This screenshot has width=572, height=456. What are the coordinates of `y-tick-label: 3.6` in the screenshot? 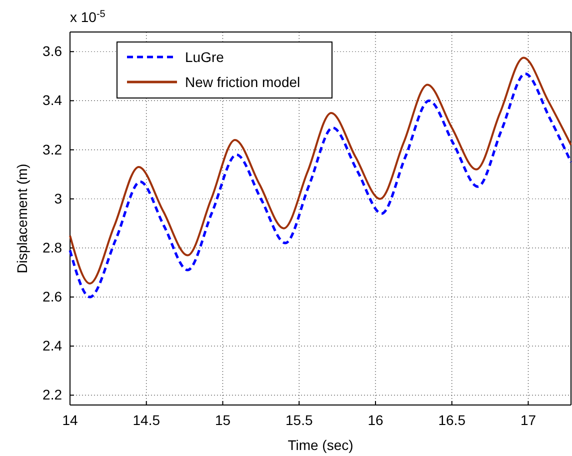 It's located at (52, 51).